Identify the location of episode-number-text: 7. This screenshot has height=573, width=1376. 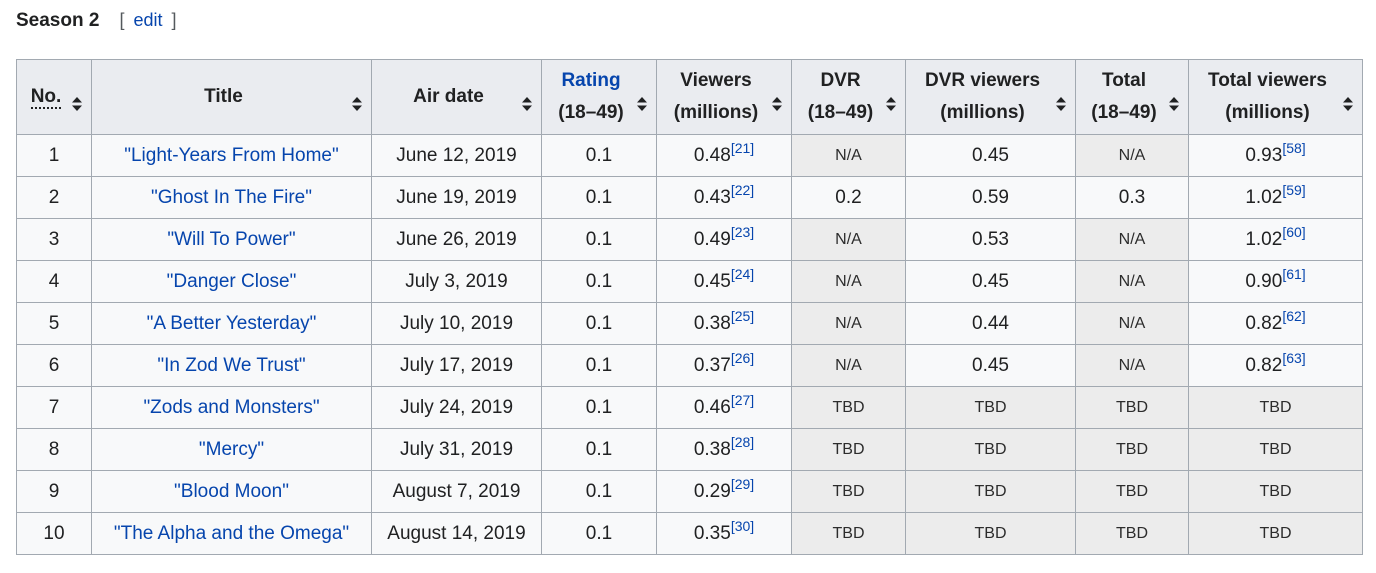
(54, 407).